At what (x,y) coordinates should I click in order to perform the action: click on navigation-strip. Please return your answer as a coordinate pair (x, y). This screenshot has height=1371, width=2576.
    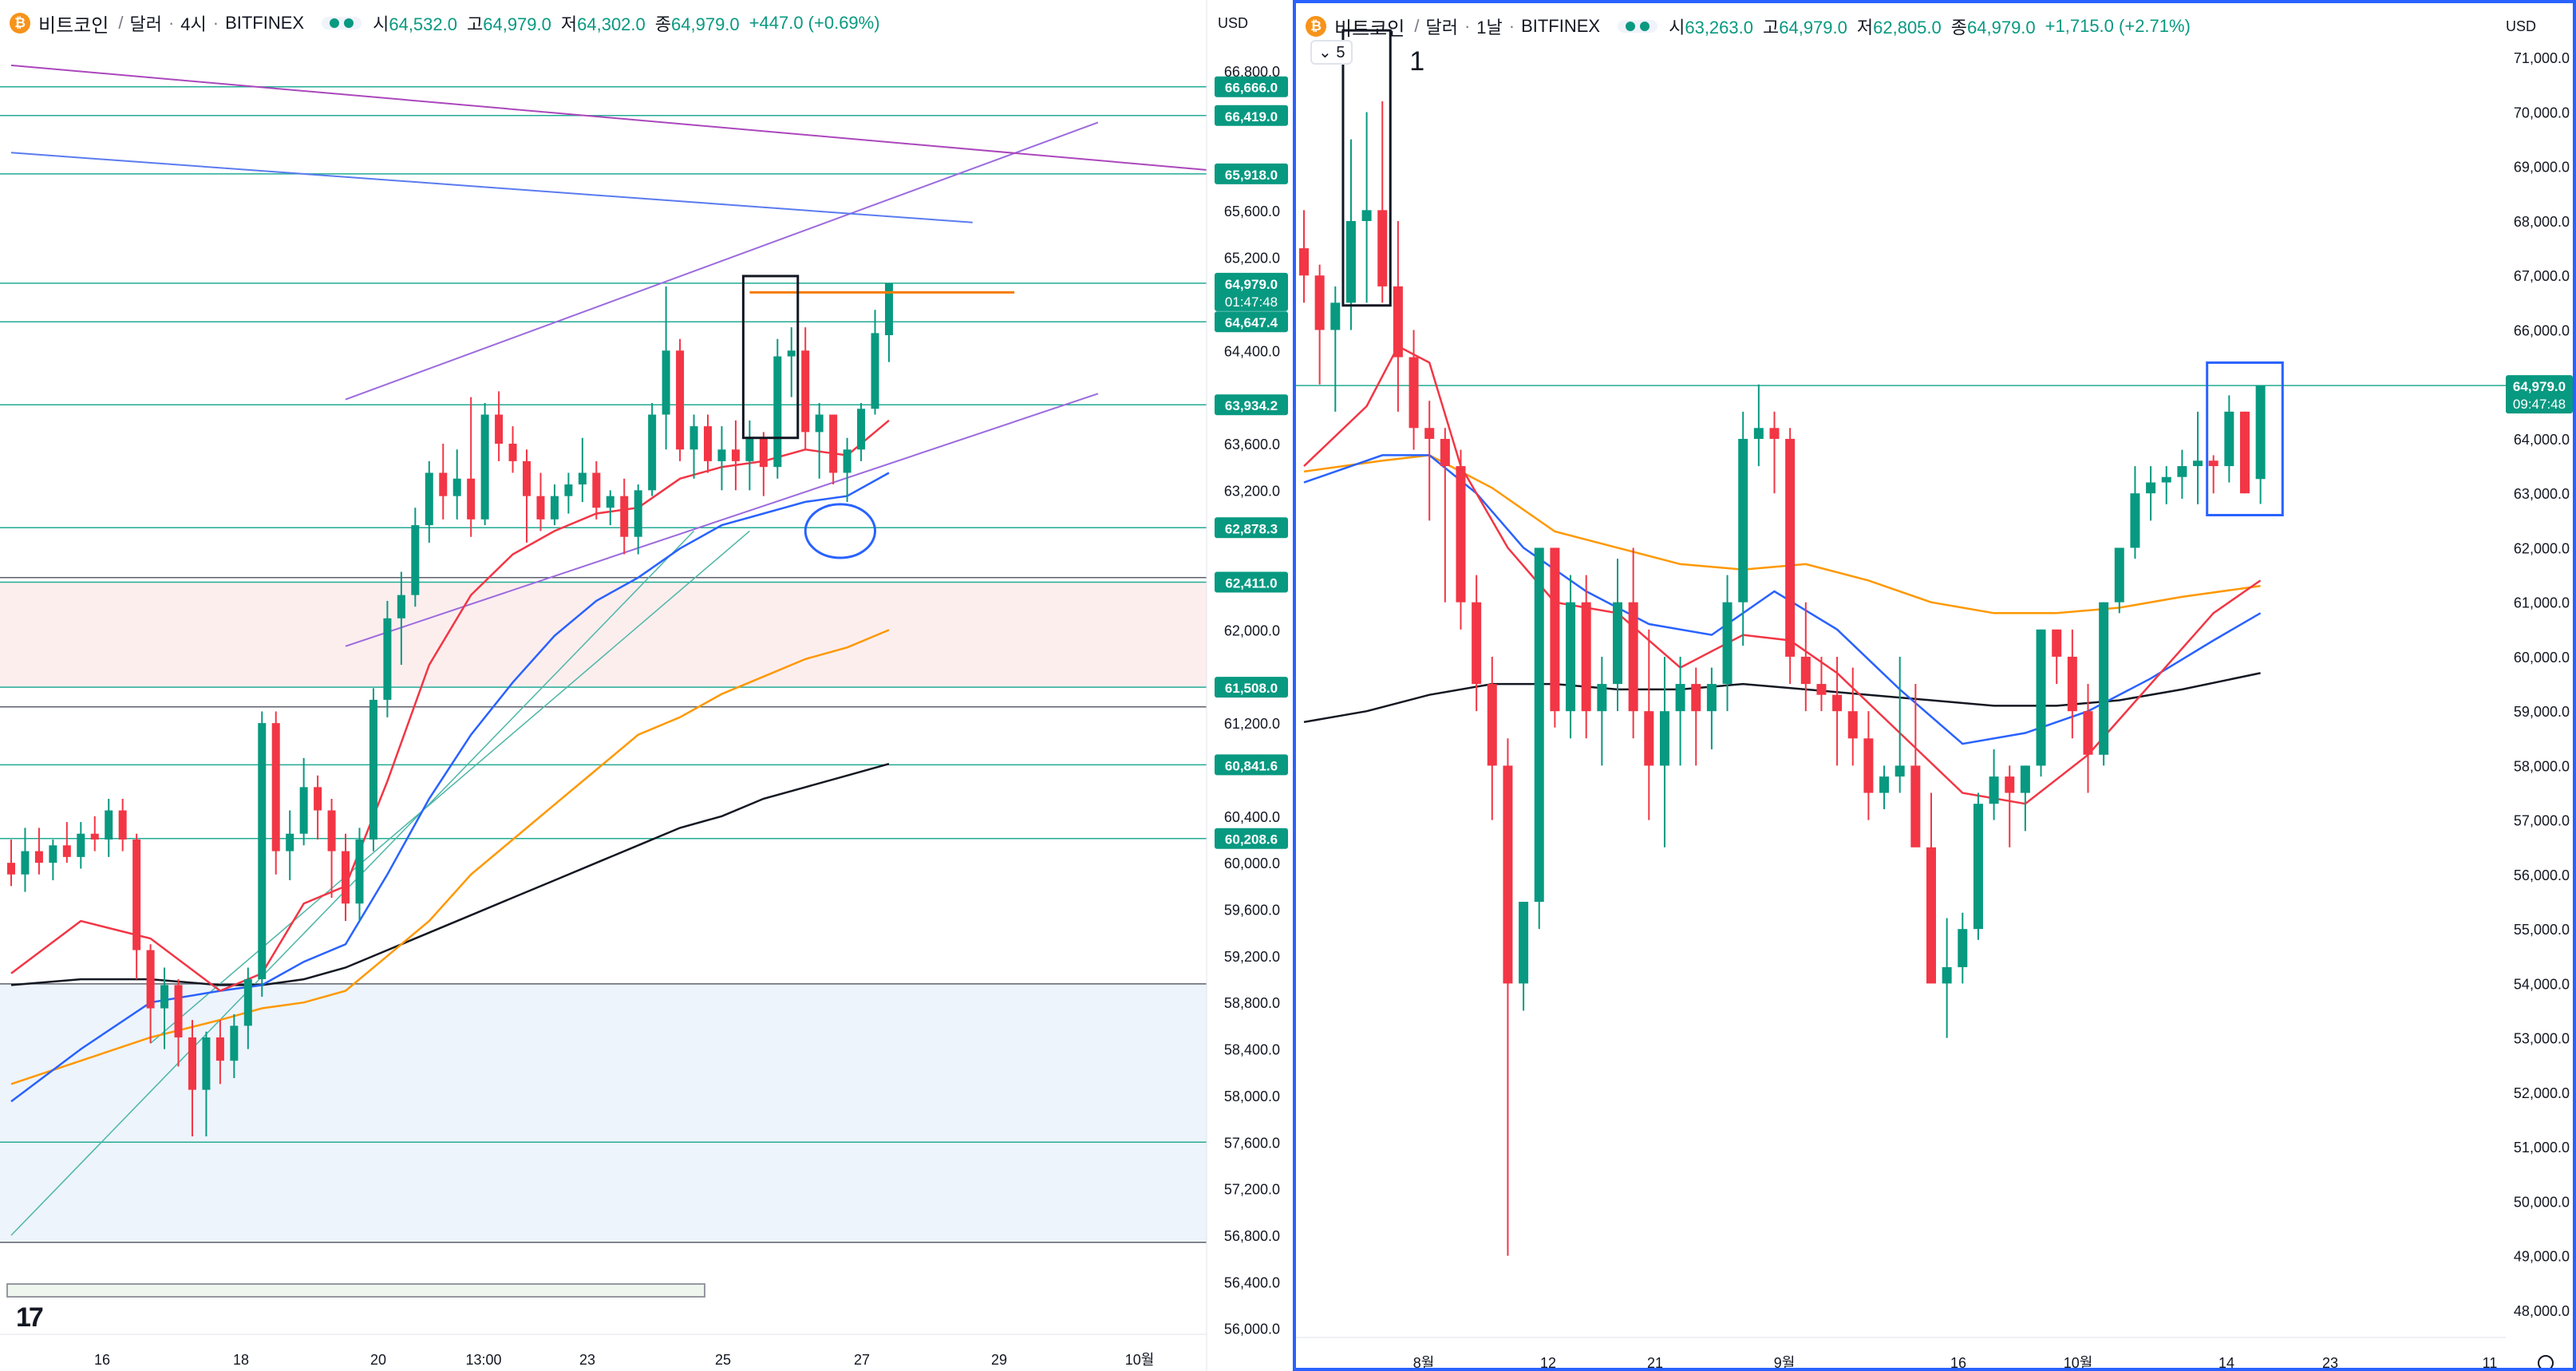
    Looking at the image, I should click on (355, 1290).